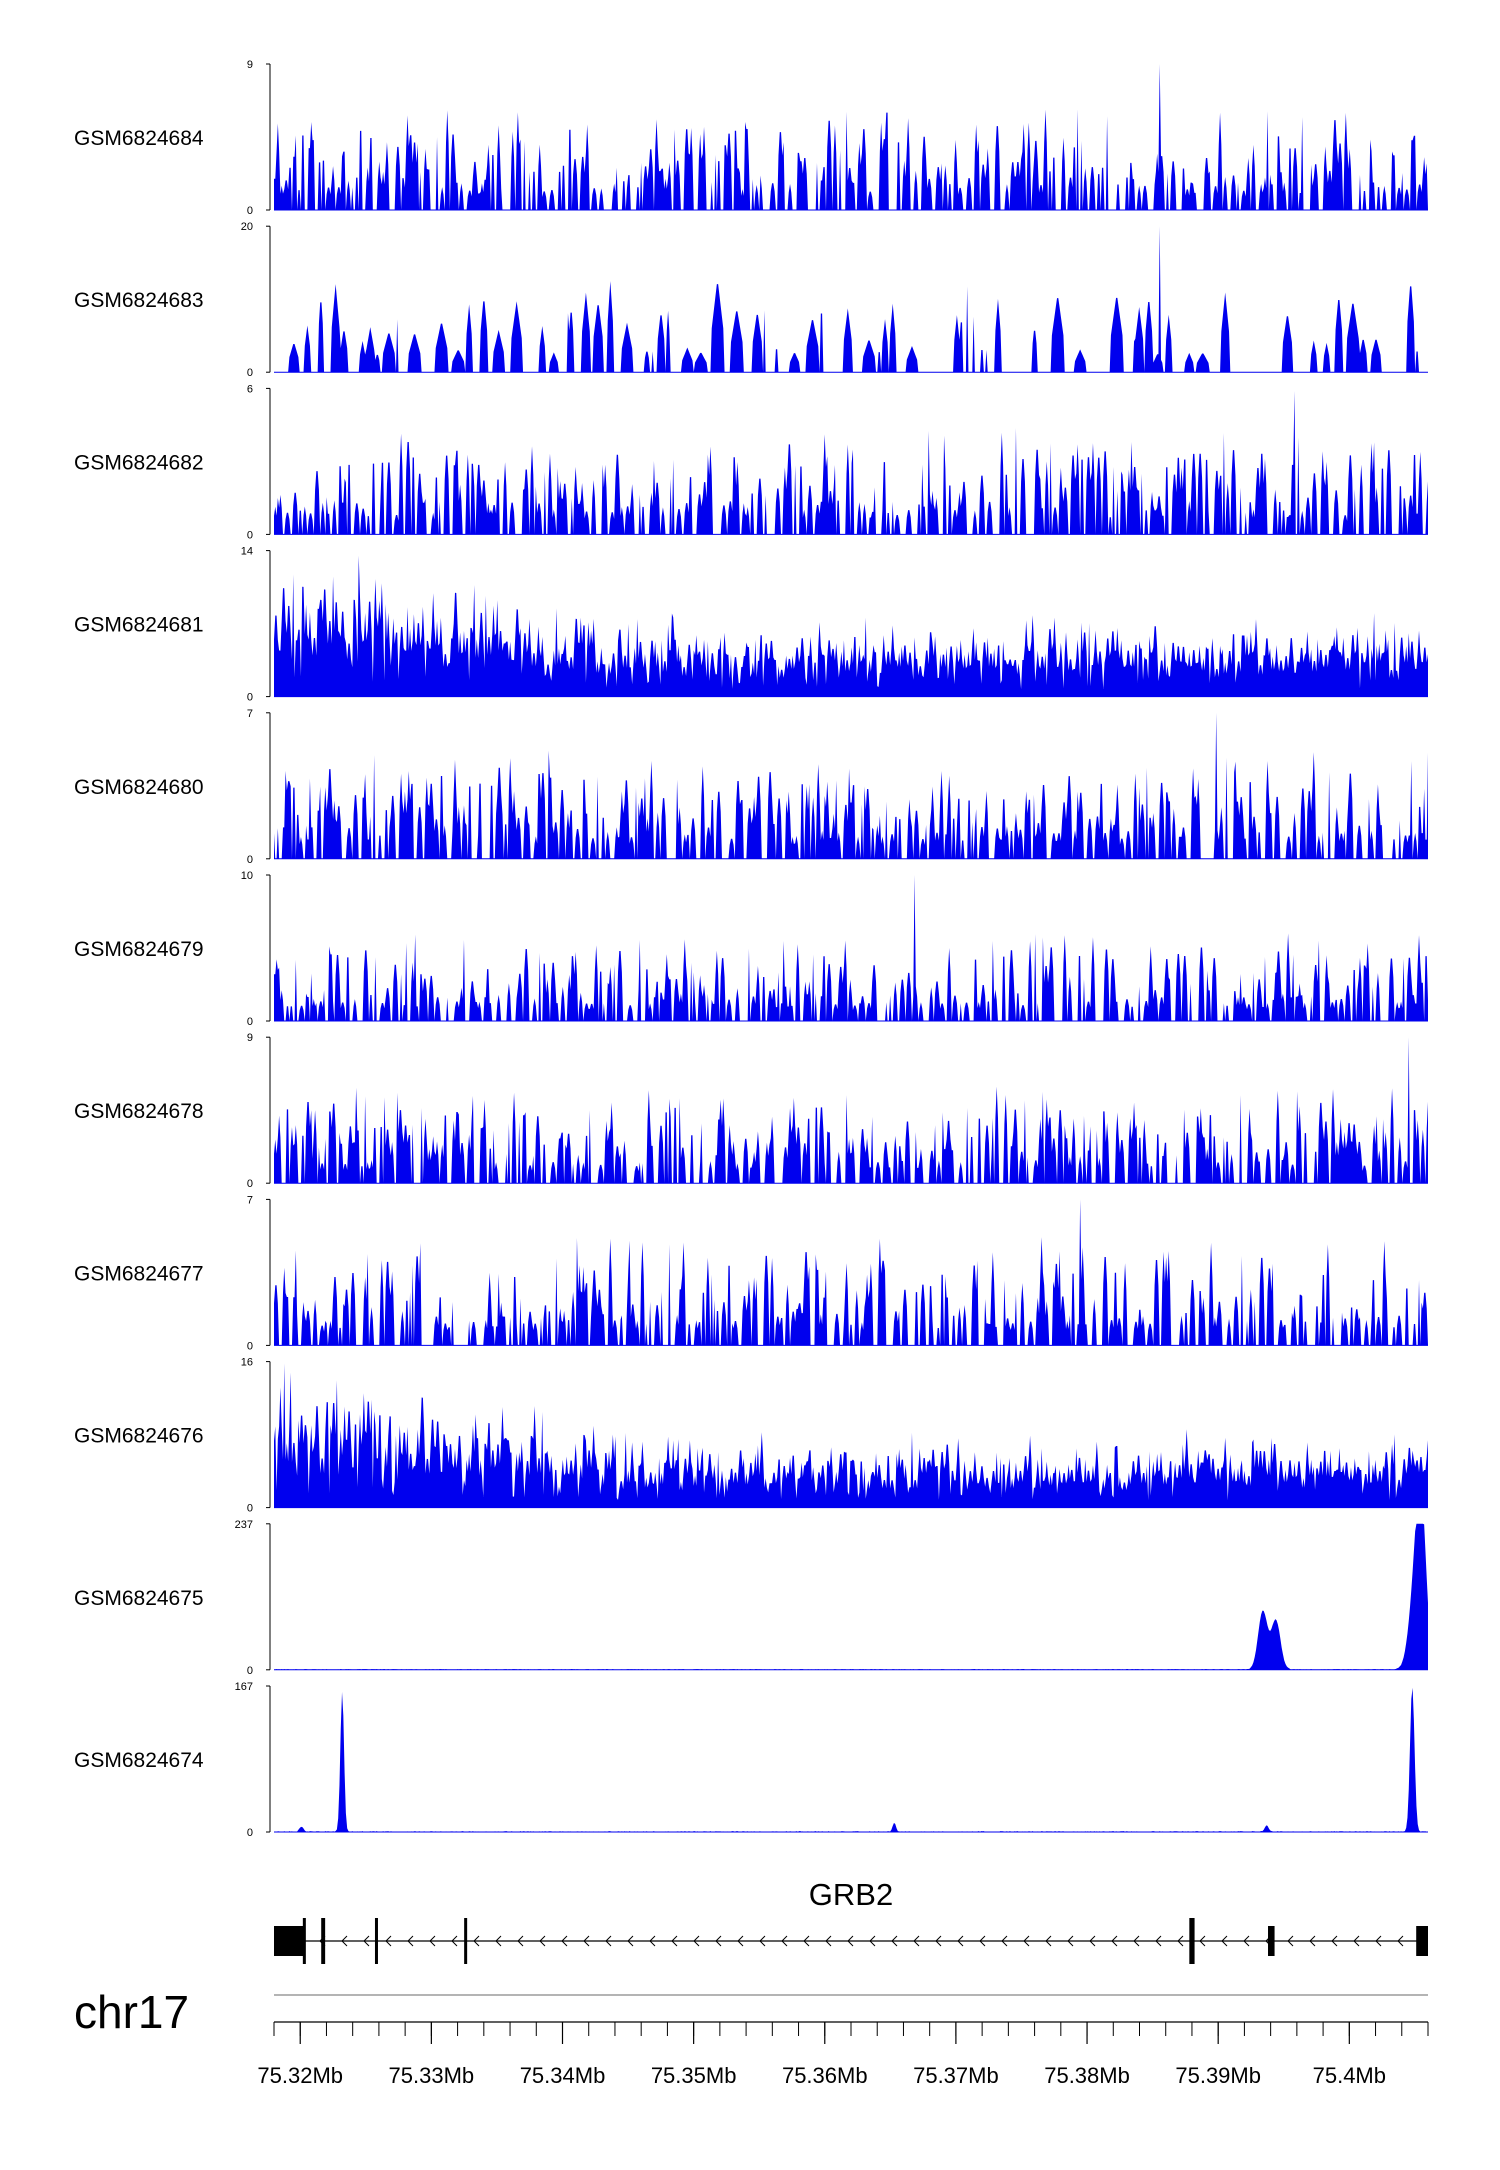 The height and width of the screenshot is (2170, 1500). Describe the element at coordinates (851, 1920) in the screenshot. I see `gene-track: GRB2` at that location.